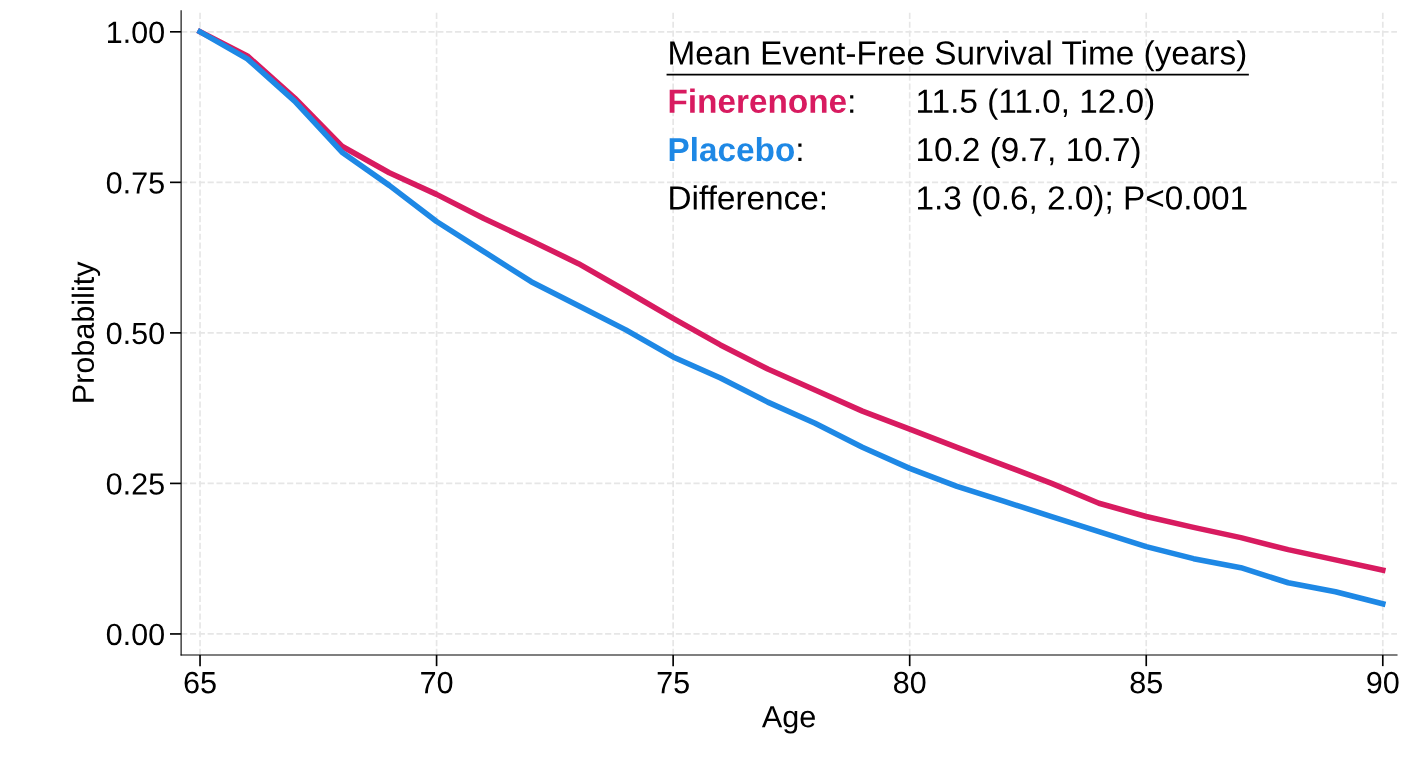 This screenshot has width=1404, height=767. I want to click on y-tick-label: 1.00, so click(136, 32).